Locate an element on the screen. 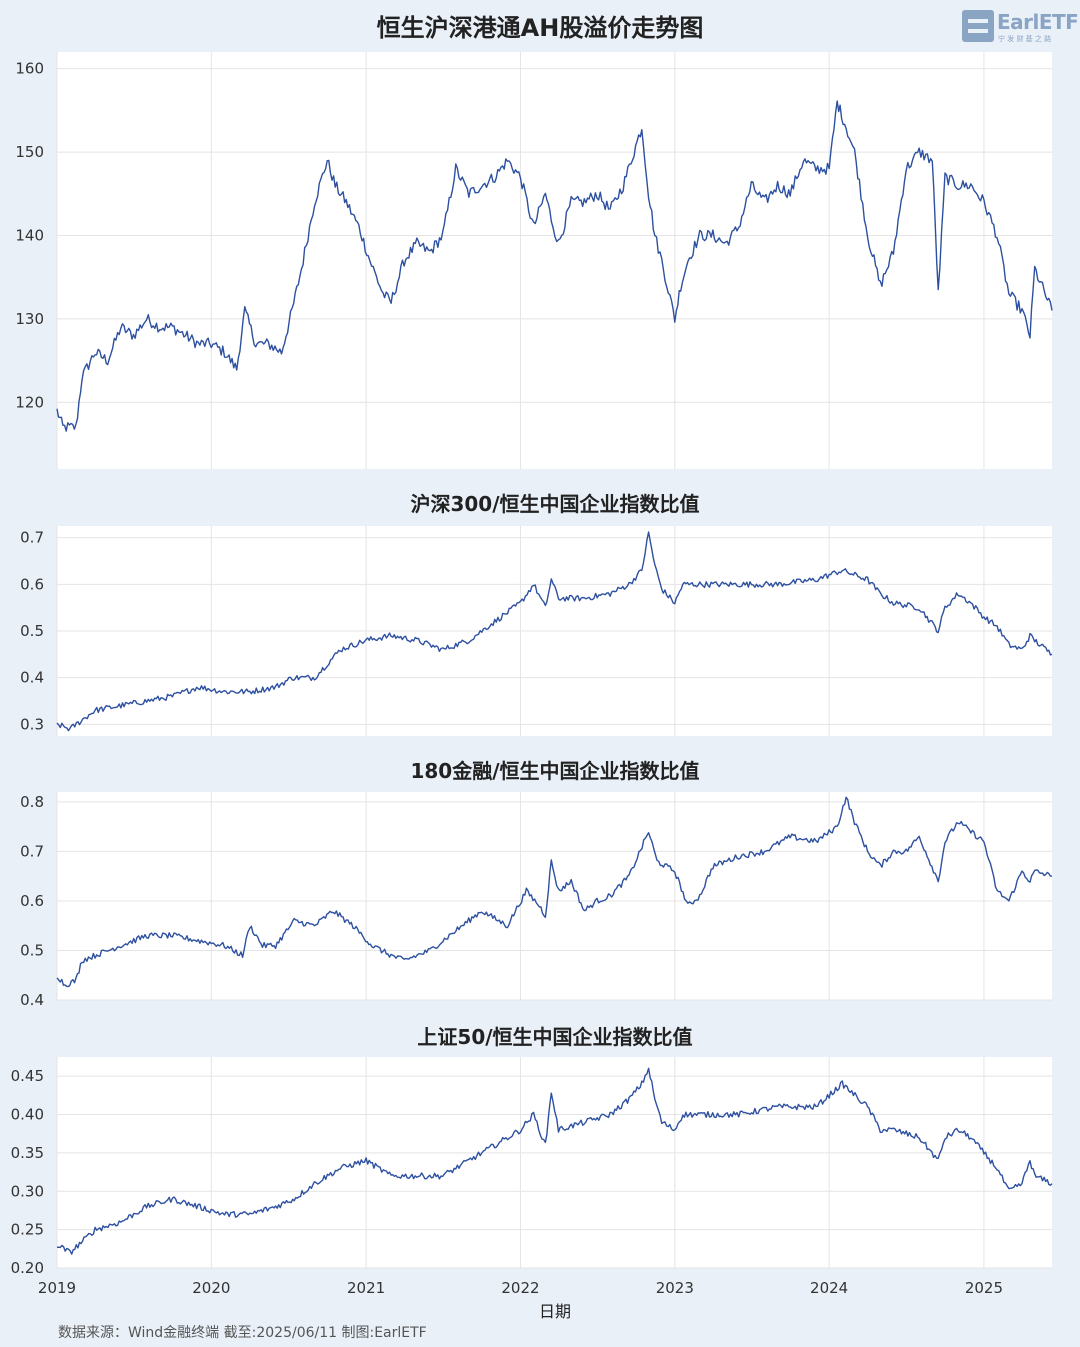 The height and width of the screenshot is (1347, 1080). y-tick-label: 0.25 is located at coordinates (27, 1230).